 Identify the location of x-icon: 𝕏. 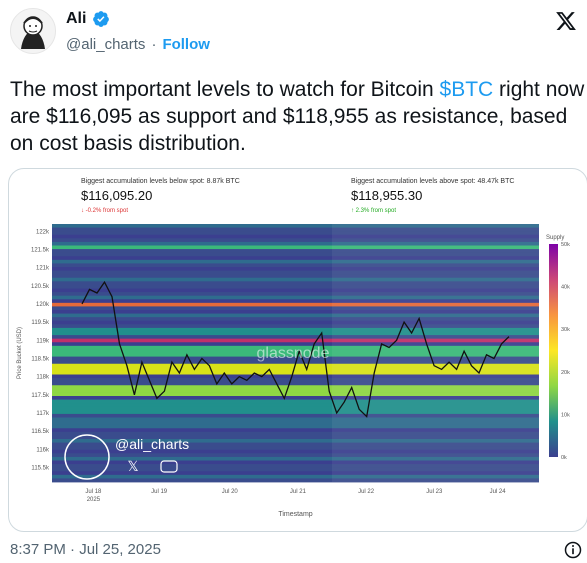
(132, 466).